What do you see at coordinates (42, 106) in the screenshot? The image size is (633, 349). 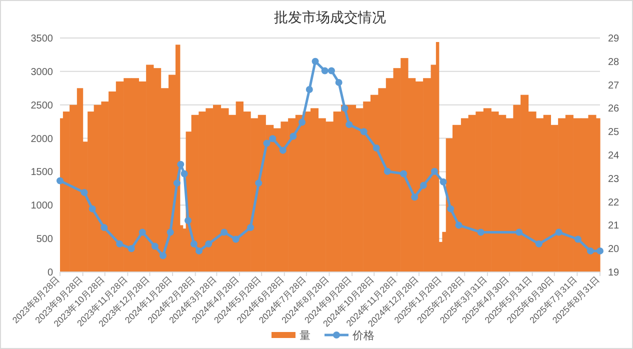 I see `y-tick-label: 2500` at bounding box center [42, 106].